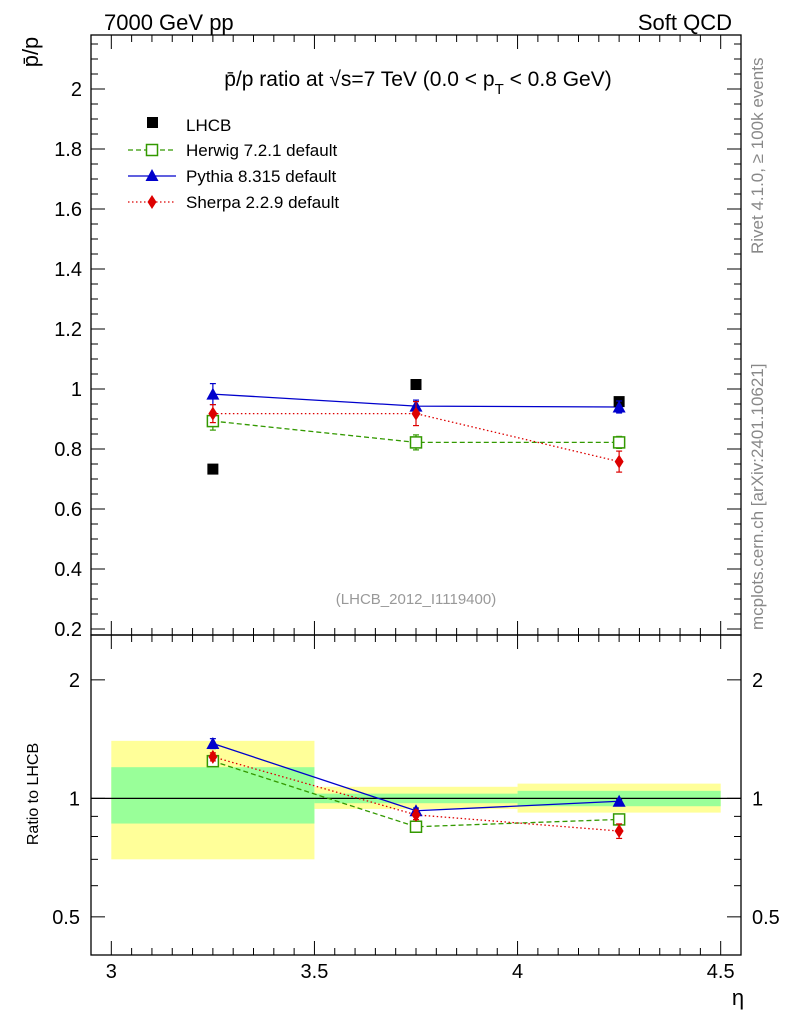  I want to click on analysis-id-watermark: (LHCB_2012_I1119400), so click(416, 599).